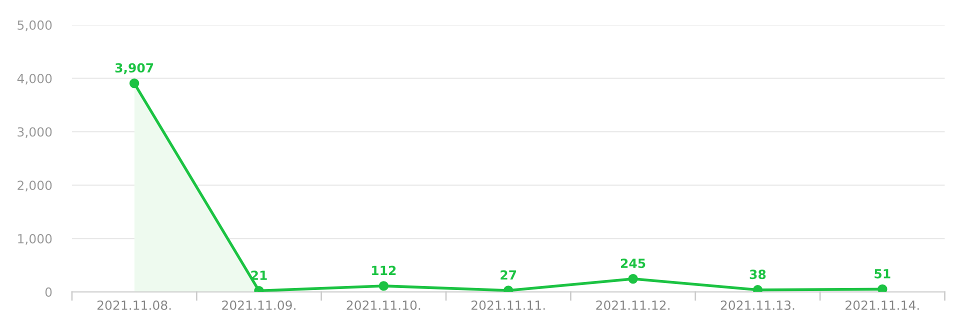  I want to click on x-tick-label: 2021.11.13., so click(757, 305).